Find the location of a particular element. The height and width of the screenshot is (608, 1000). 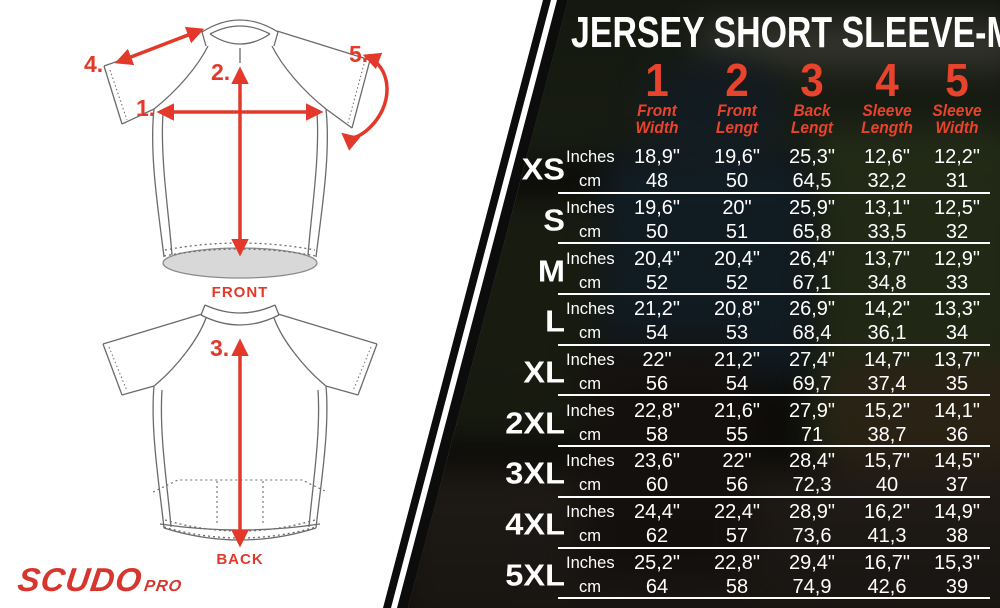

front-marker-labels: 4. 2. 1. 5. is located at coordinates (226, 81).